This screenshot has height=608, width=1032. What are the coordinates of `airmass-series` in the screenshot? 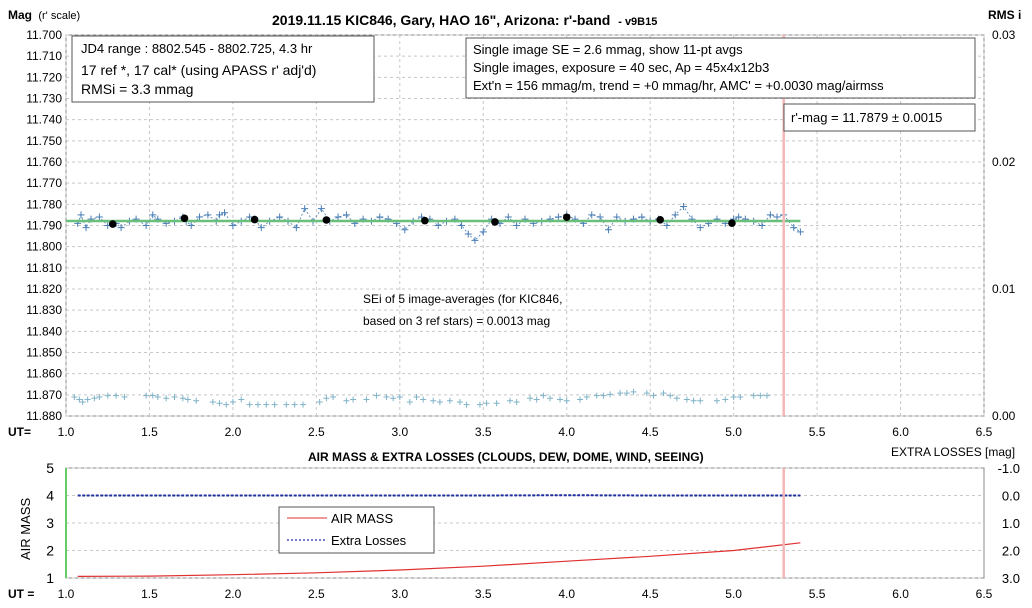 It's located at (439, 559).